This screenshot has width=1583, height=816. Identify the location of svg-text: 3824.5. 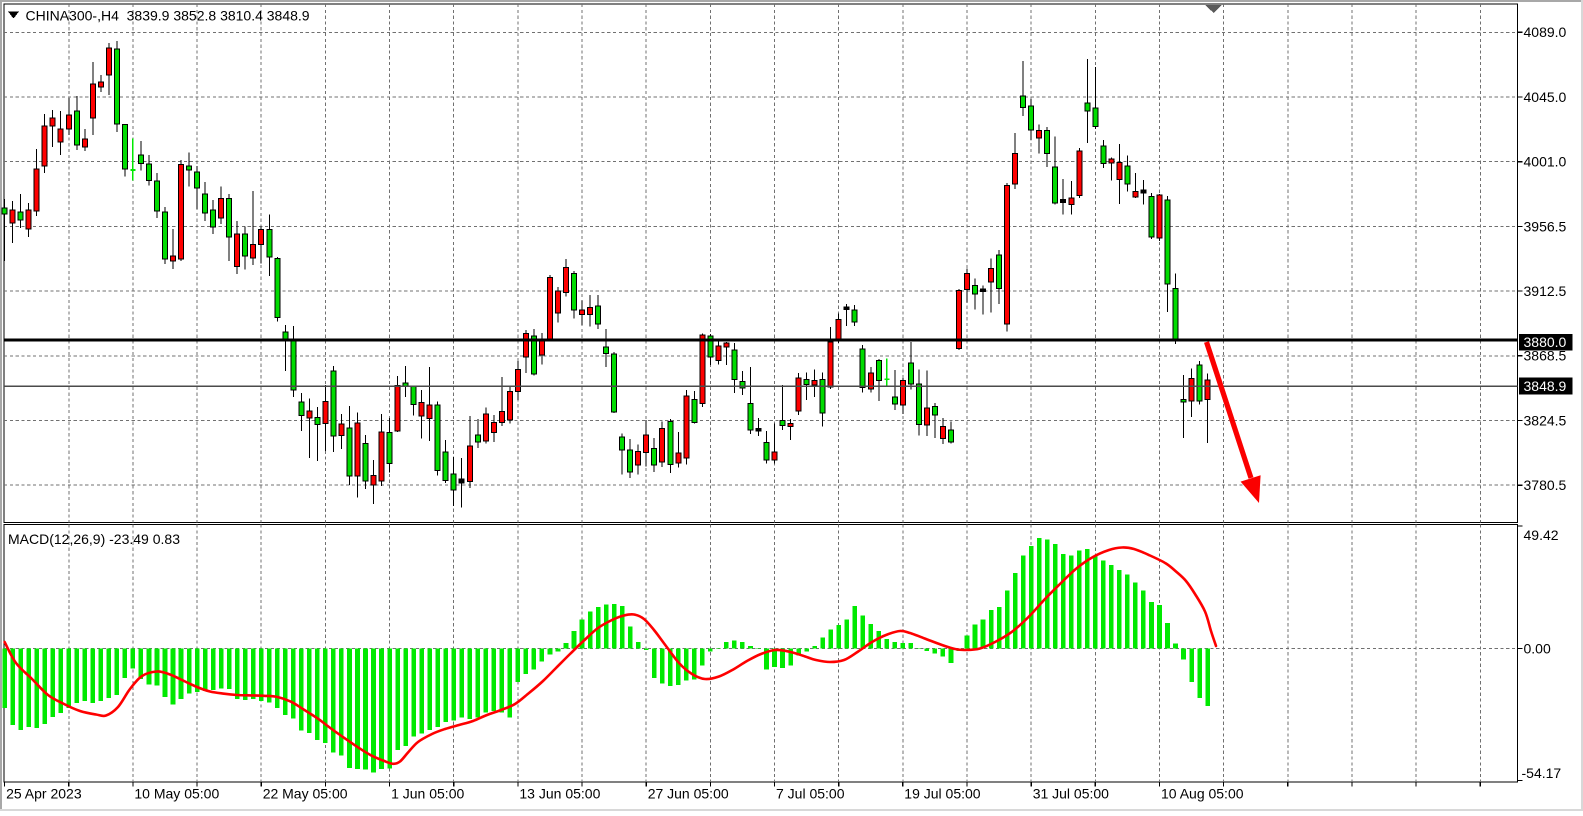
(1545, 420).